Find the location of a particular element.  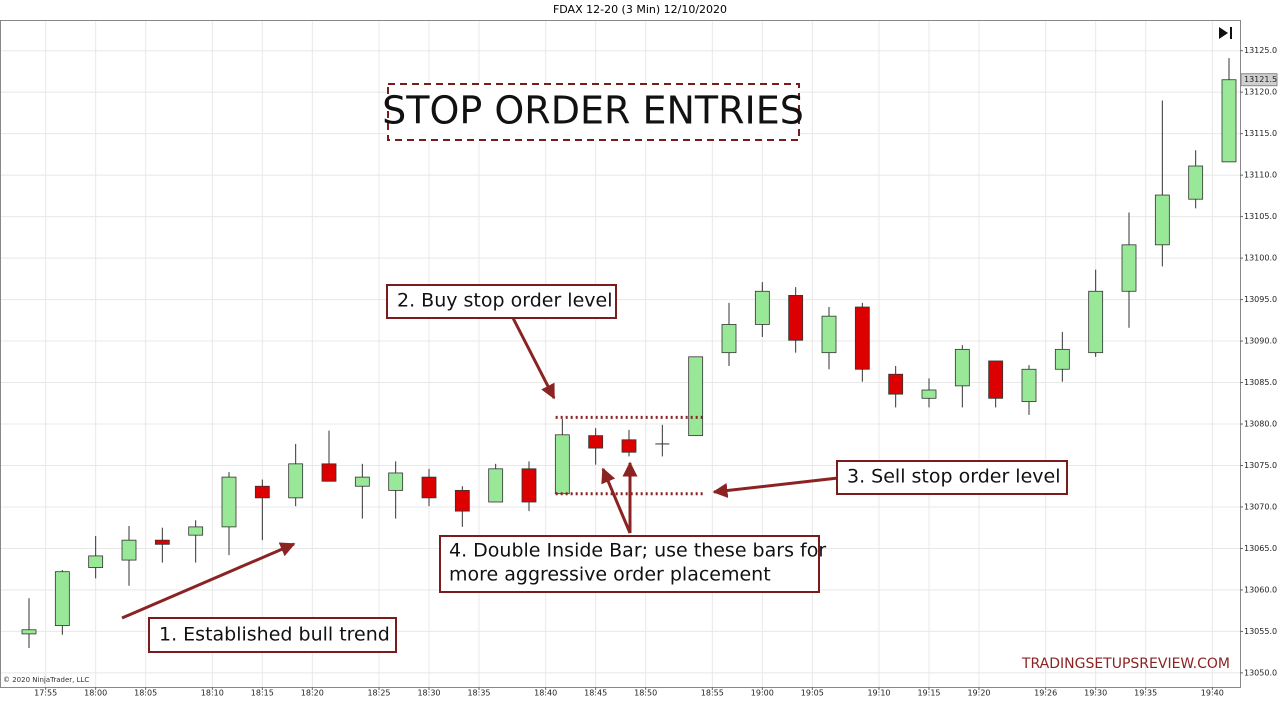

y-tick-label: 13090.0 is located at coordinates (1260, 341).